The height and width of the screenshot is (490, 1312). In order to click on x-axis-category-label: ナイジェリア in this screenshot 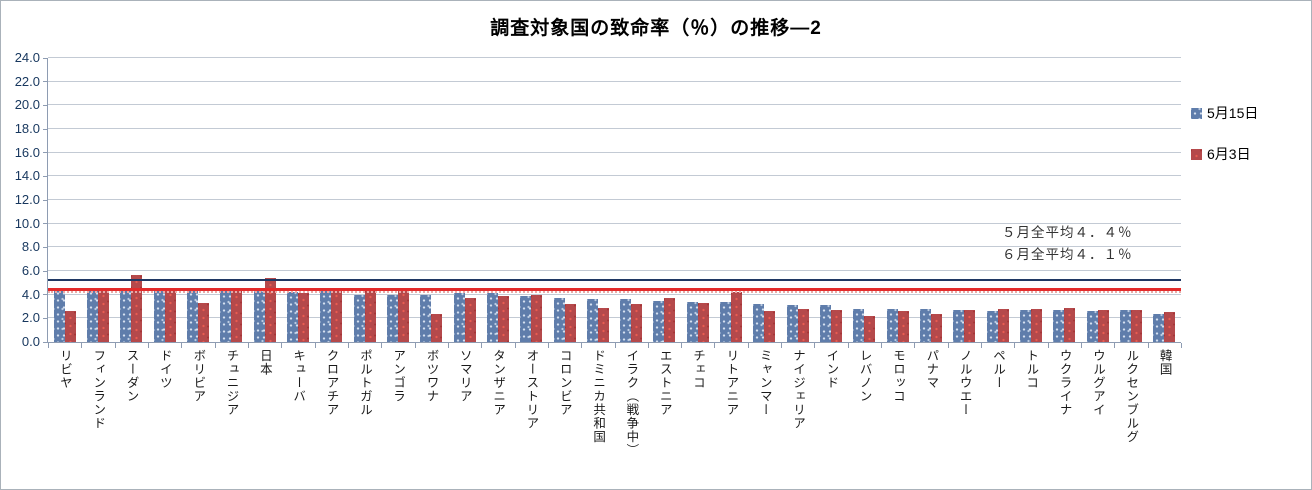, I will do `click(797, 419)`.